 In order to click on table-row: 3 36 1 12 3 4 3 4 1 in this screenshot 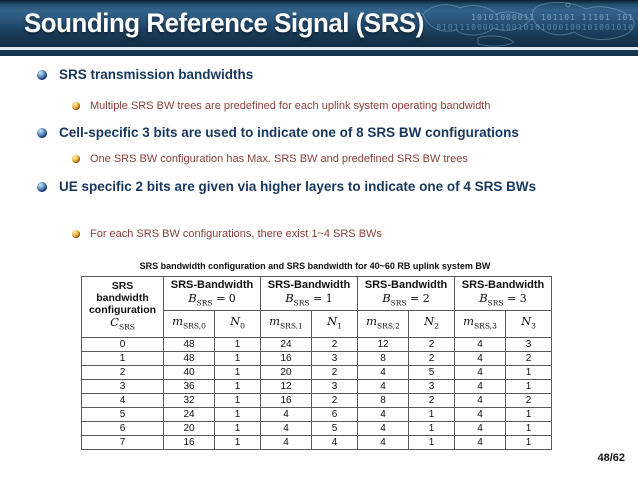, I will do `click(316, 386)`.